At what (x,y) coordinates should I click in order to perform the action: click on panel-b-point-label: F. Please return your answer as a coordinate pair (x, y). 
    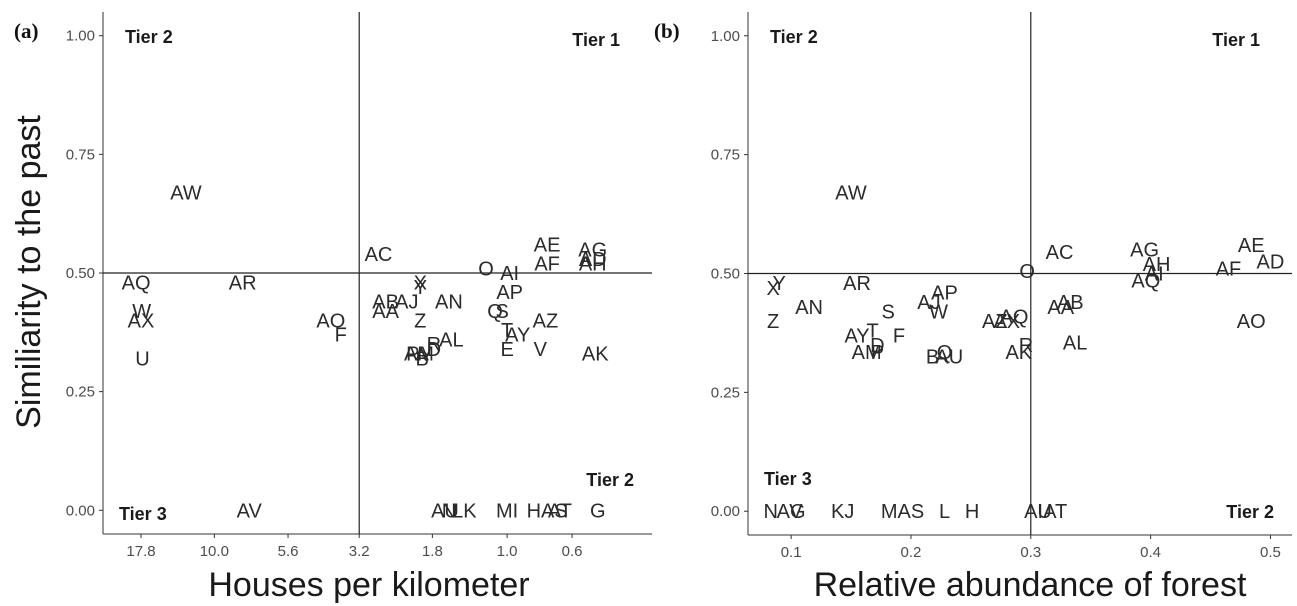
    Looking at the image, I should click on (899, 336).